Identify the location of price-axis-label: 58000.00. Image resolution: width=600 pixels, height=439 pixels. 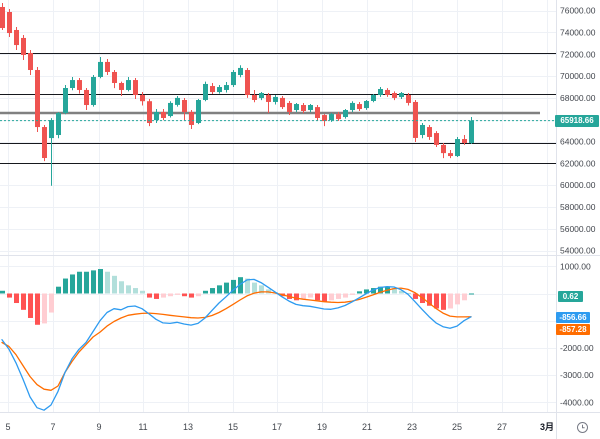
(578, 207).